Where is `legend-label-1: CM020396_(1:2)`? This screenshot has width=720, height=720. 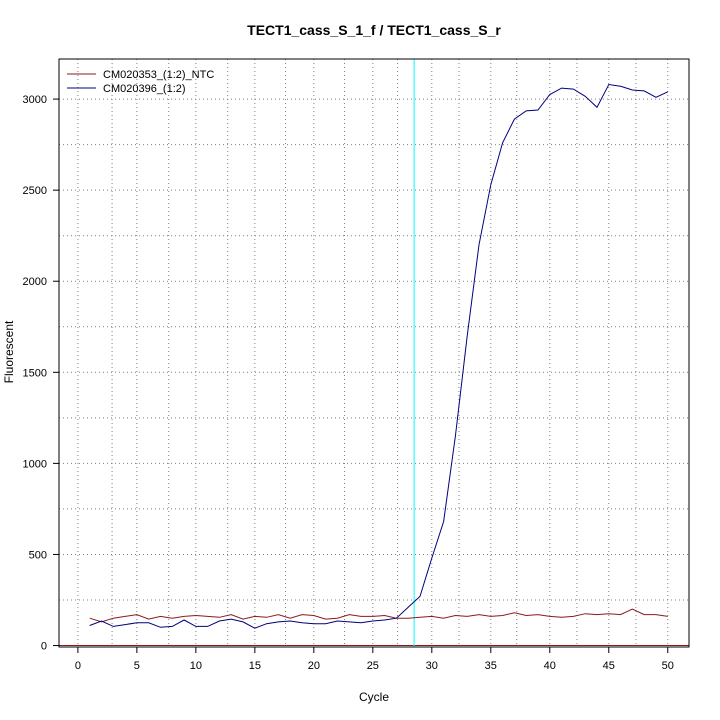 legend-label-1: CM020396_(1:2) is located at coordinates (144, 89).